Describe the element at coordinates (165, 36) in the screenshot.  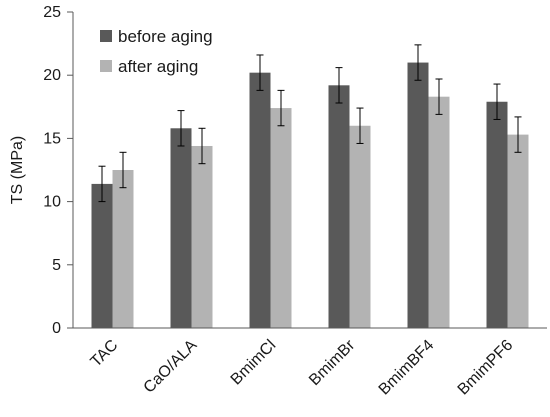
I see `legend-label: before aging` at that location.